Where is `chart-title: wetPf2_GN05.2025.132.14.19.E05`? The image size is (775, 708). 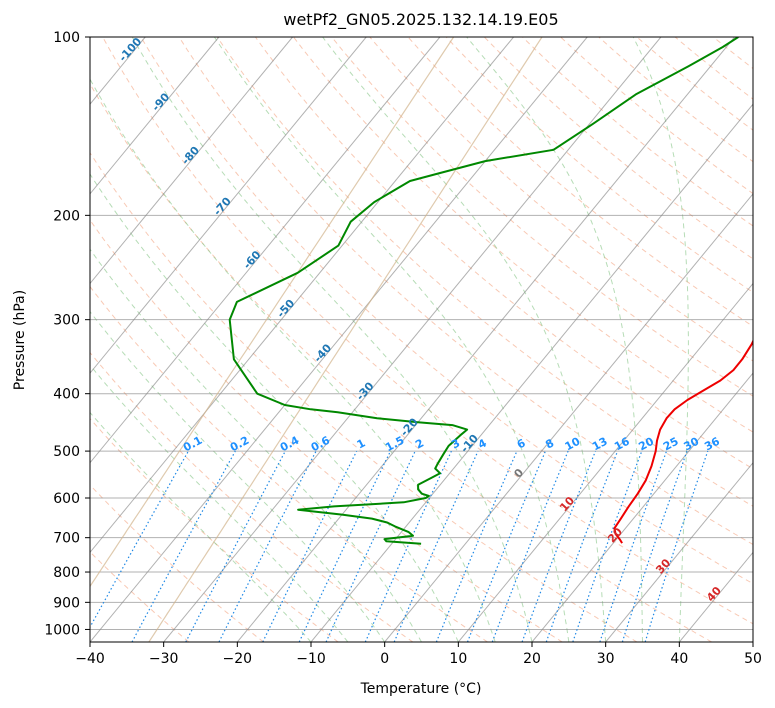
chart-title: wetPf2_GN05.2025.132.14.19.E05 is located at coordinates (420, 20).